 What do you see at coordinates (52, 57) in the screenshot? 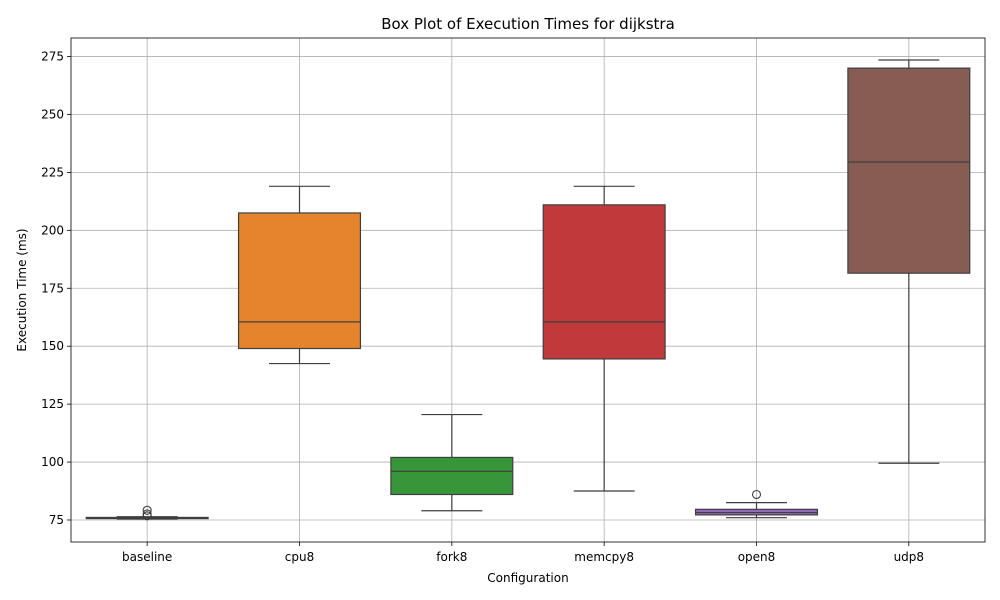
I see `y-tick-label: 275` at bounding box center [52, 57].